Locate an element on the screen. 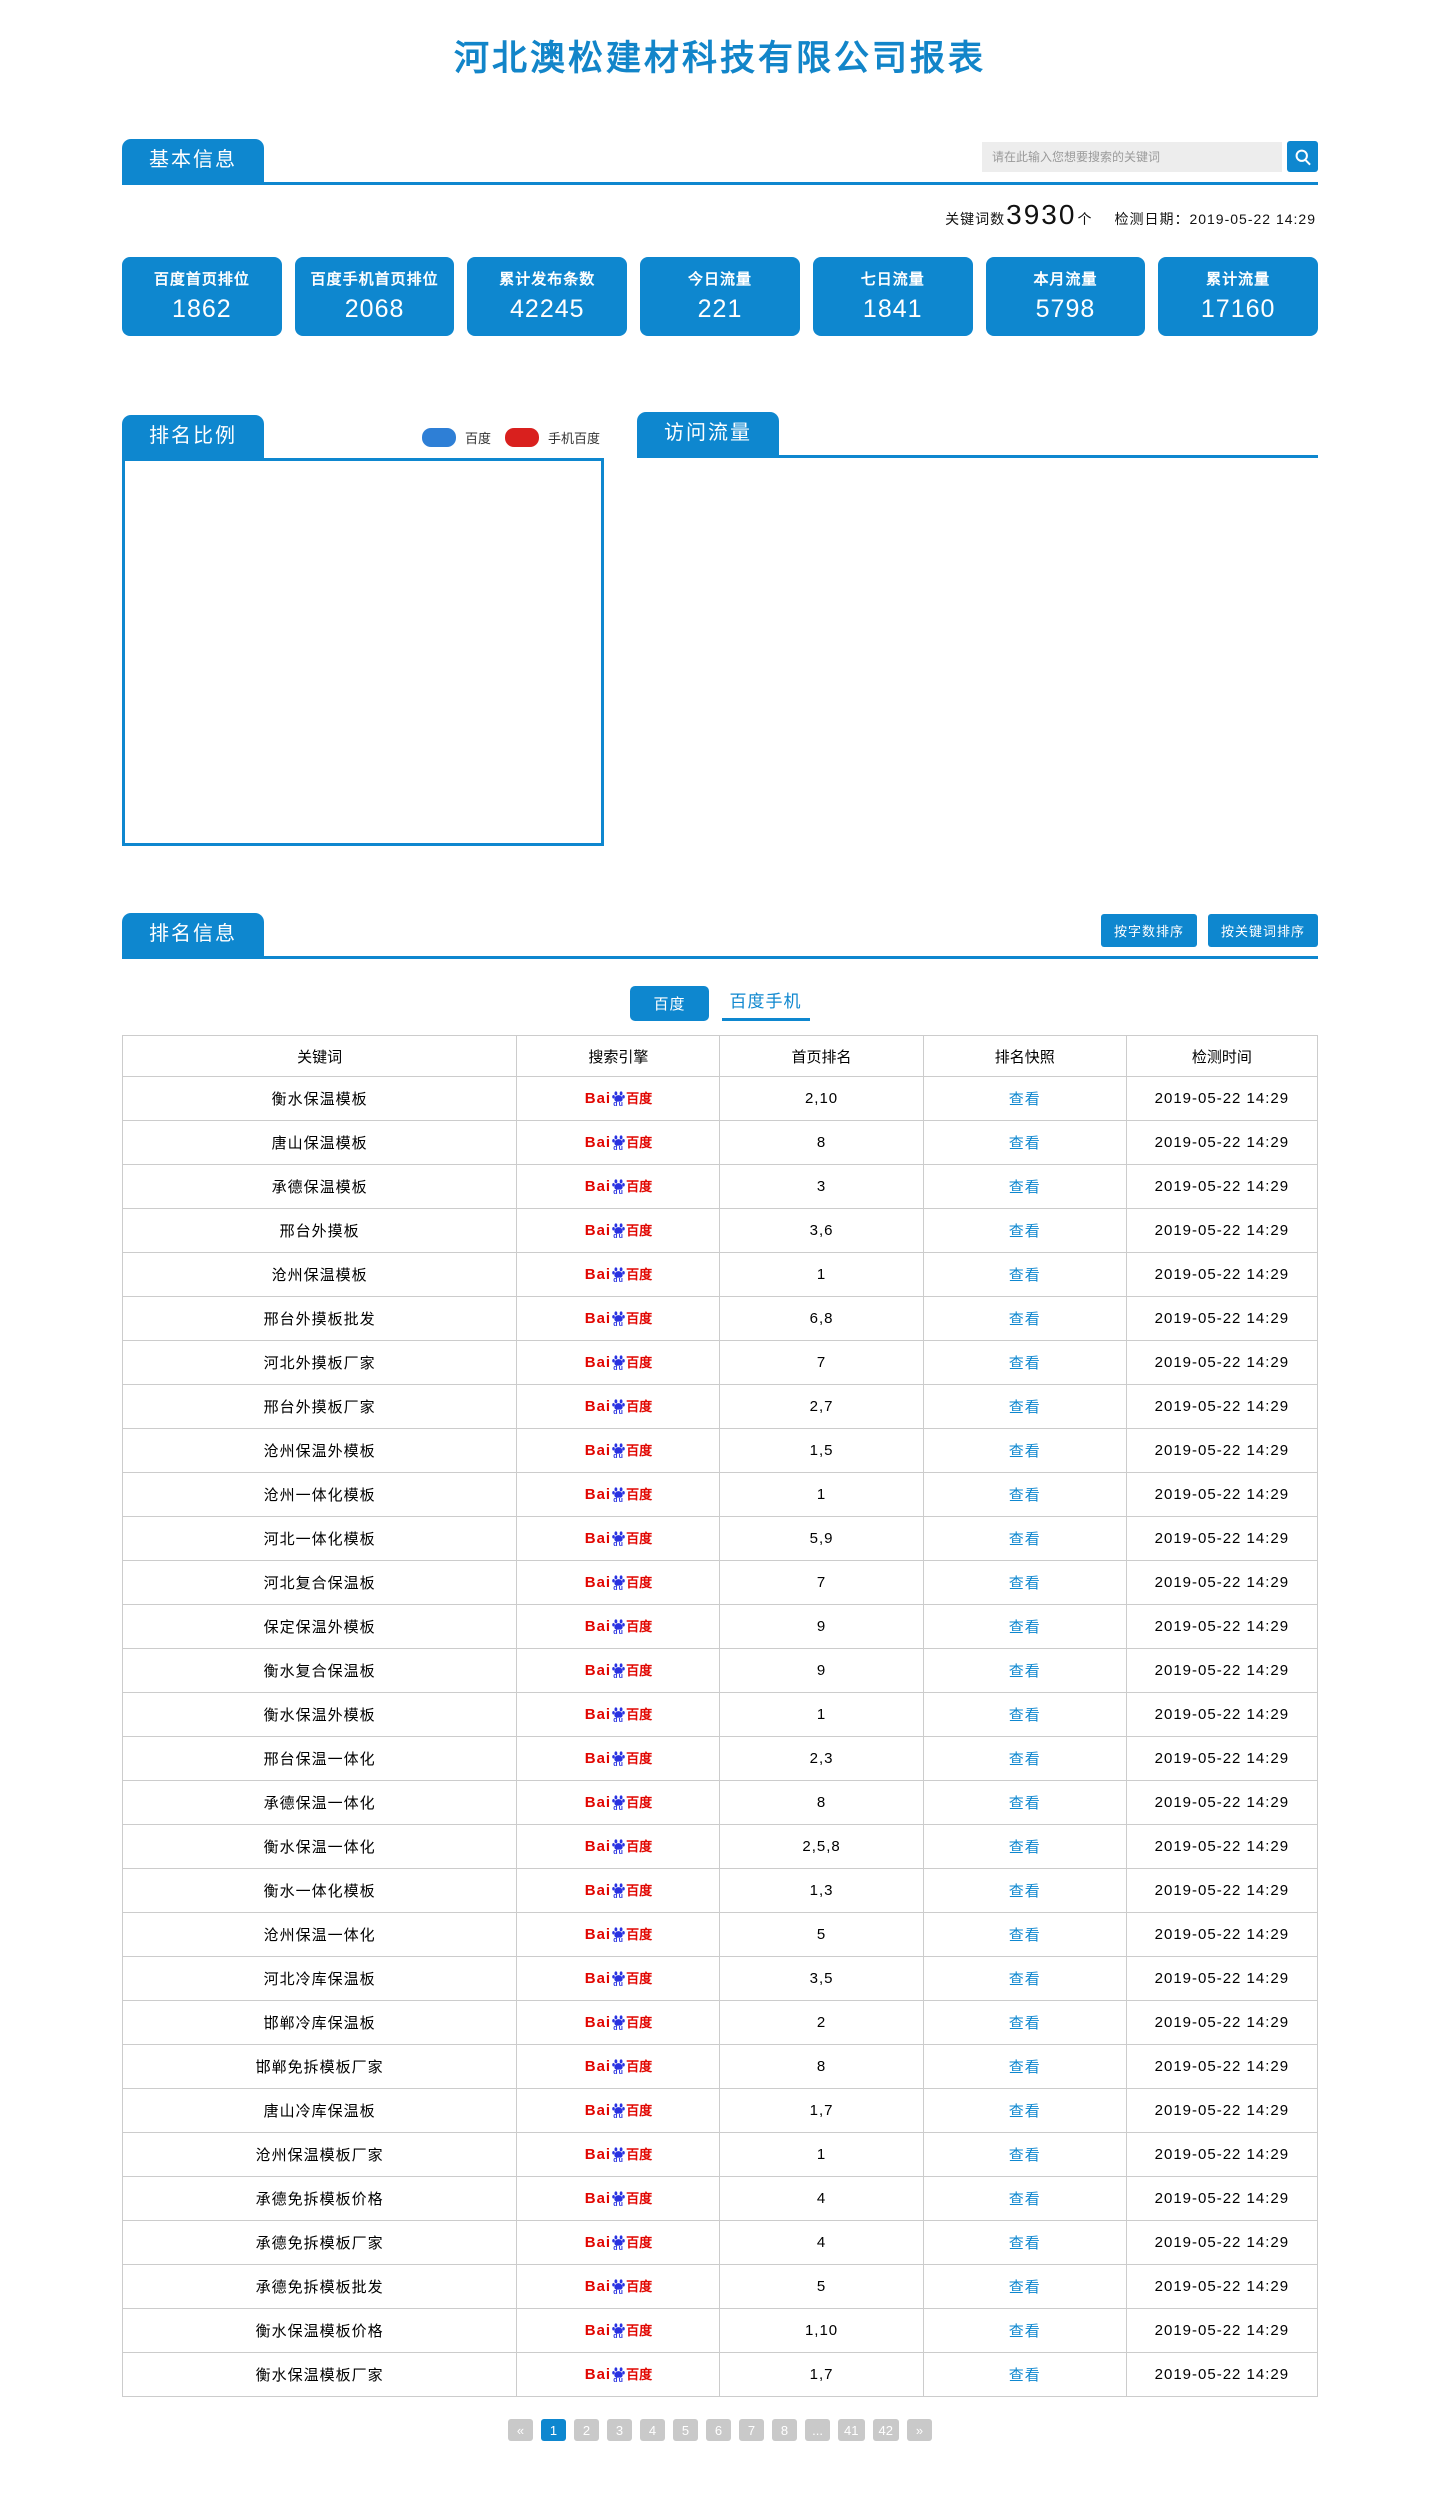 The height and width of the screenshot is (2515, 1440). stat-card-value: 1841 is located at coordinates (892, 309).